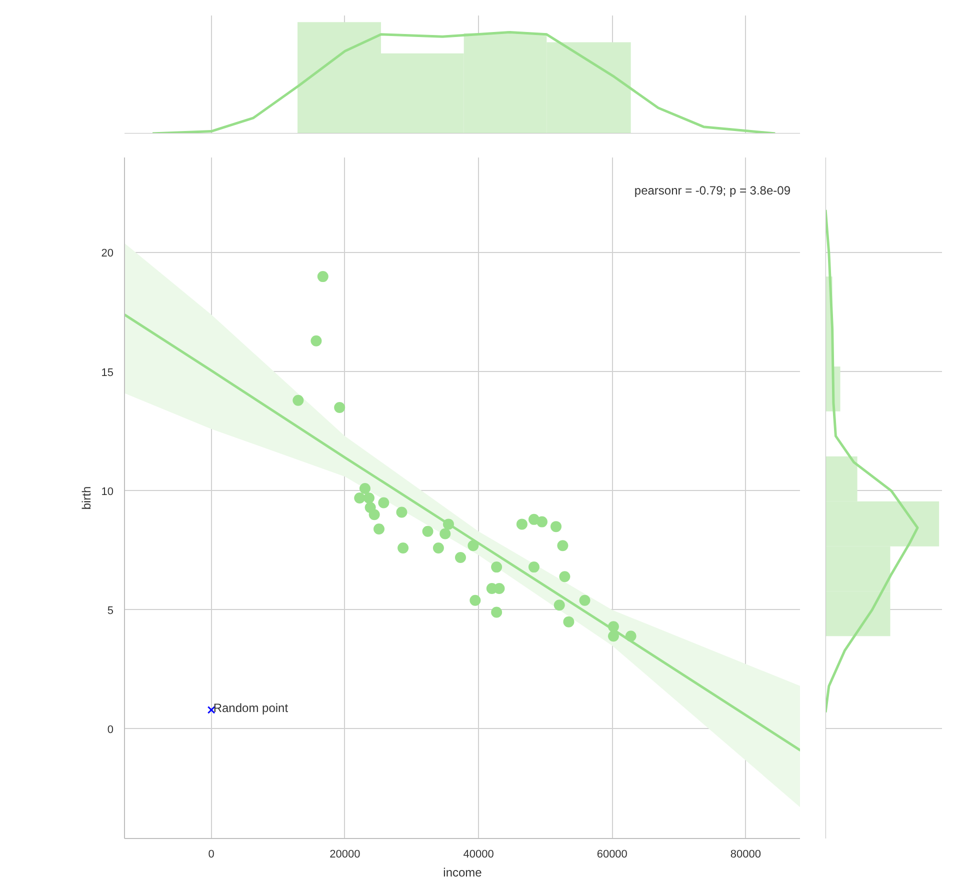  What do you see at coordinates (110, 730) in the screenshot?
I see `y-tick-label: 0` at bounding box center [110, 730].